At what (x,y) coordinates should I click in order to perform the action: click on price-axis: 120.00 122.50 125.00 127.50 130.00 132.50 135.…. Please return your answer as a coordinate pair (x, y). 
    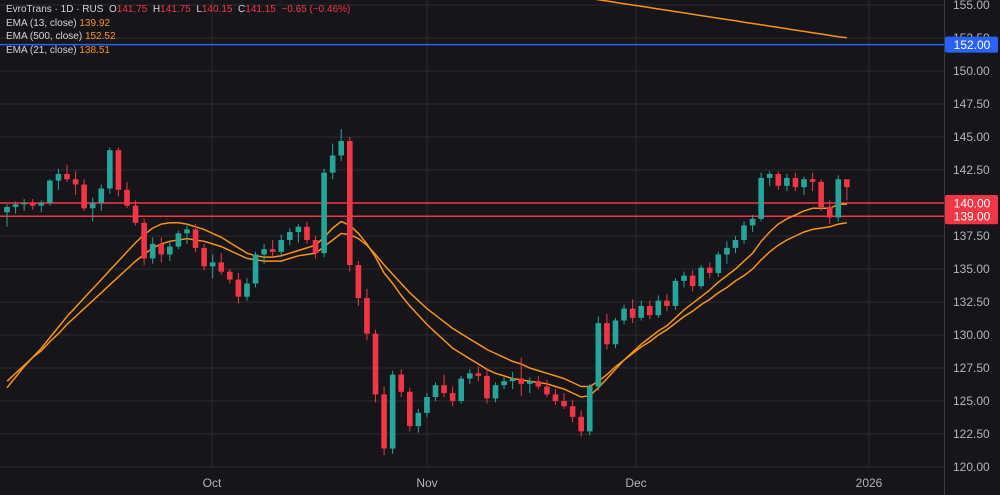
    Looking at the image, I should click on (971, 237).